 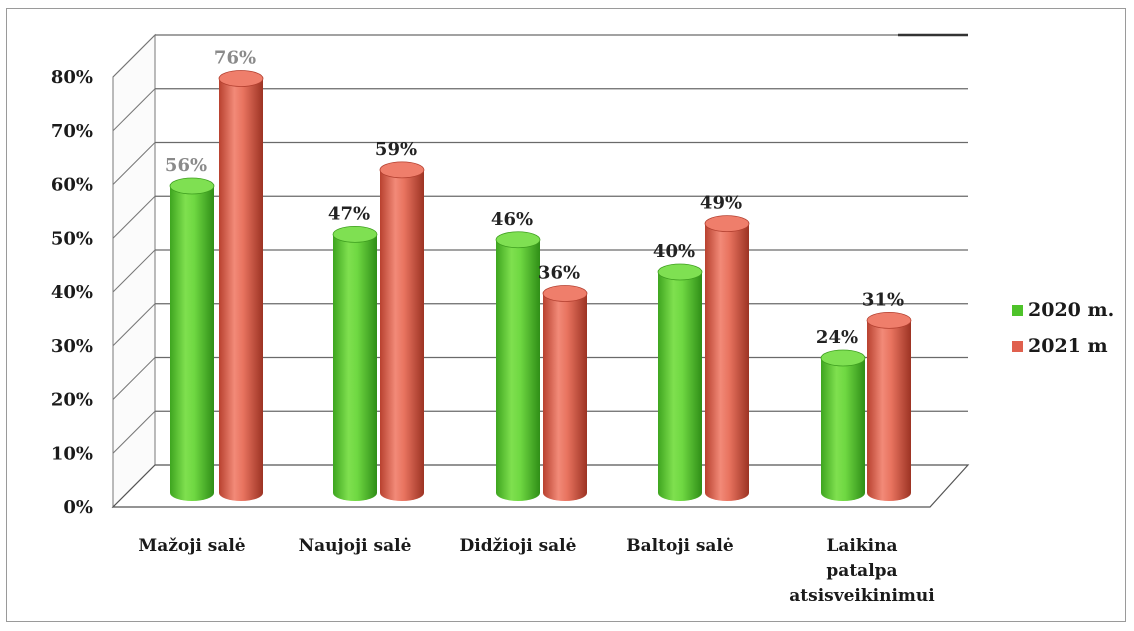 What do you see at coordinates (191, 546) in the screenshot?
I see `category-label: Mažoji salė` at bounding box center [191, 546].